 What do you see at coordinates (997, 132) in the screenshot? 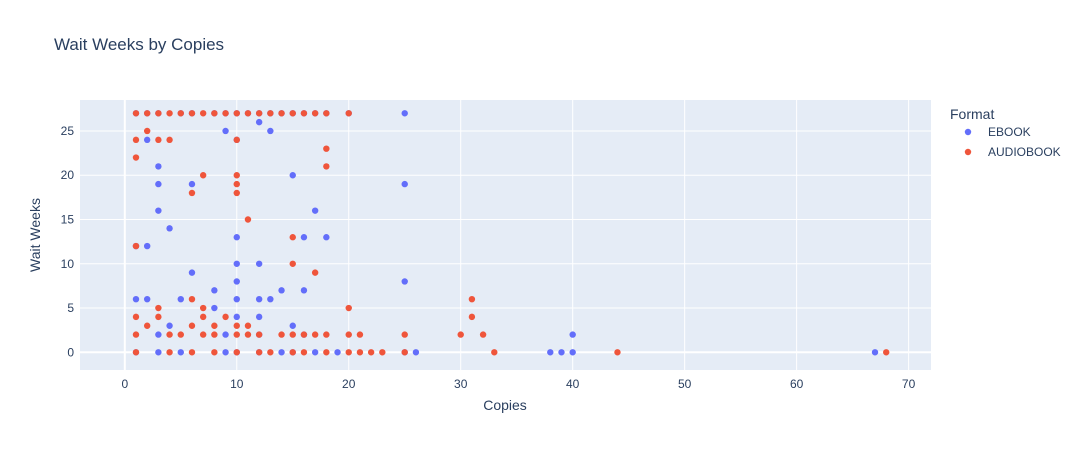
I see `legend-item-ebook: EBOOK` at bounding box center [997, 132].